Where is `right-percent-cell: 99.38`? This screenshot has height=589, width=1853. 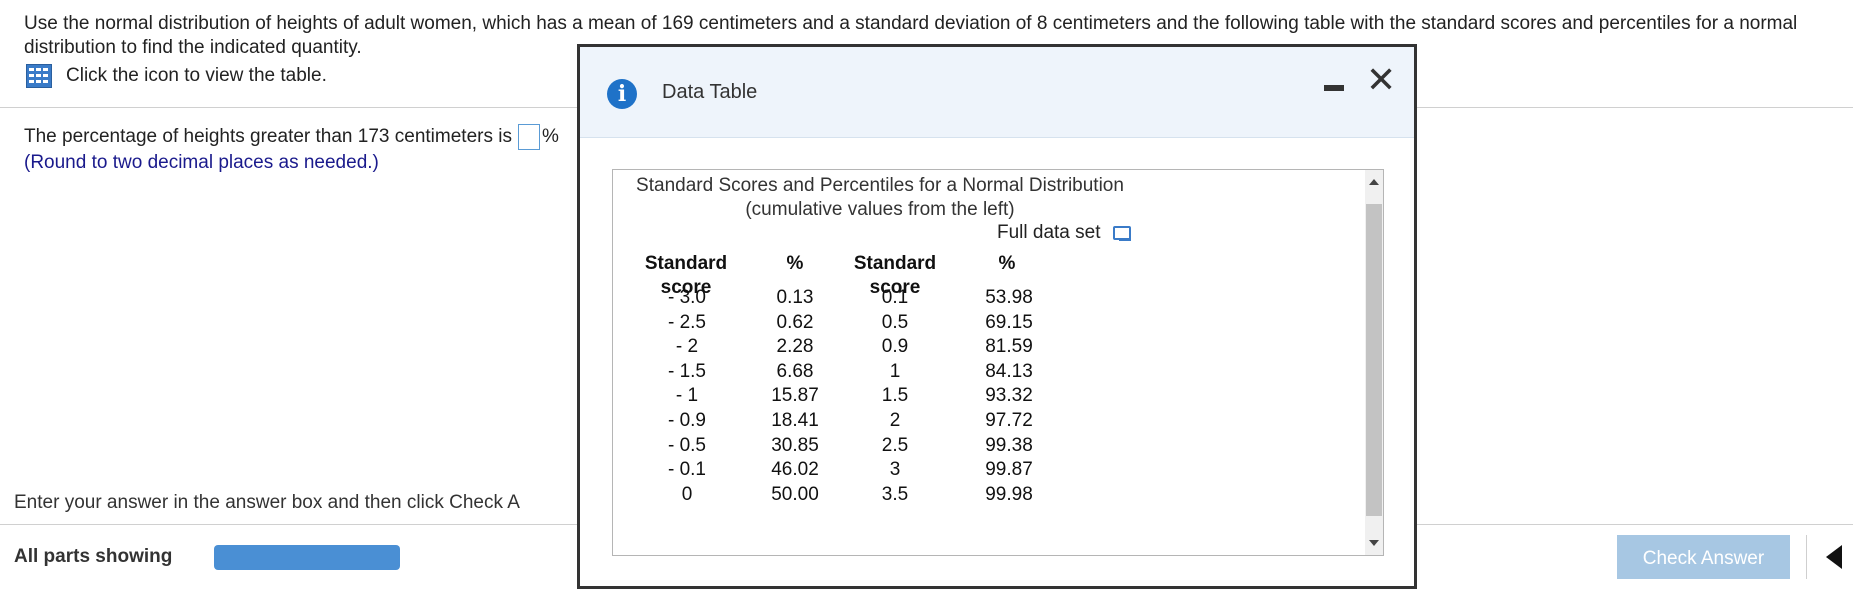
right-percent-cell: 99.38 is located at coordinates (1009, 445).